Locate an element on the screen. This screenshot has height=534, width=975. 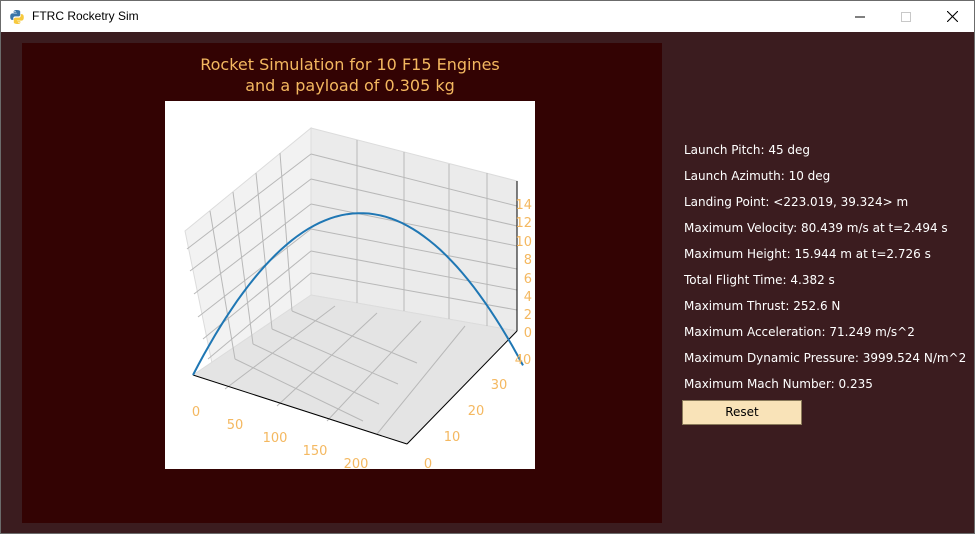
window-title: FTRC Rocketry Sim is located at coordinates (85, 16).